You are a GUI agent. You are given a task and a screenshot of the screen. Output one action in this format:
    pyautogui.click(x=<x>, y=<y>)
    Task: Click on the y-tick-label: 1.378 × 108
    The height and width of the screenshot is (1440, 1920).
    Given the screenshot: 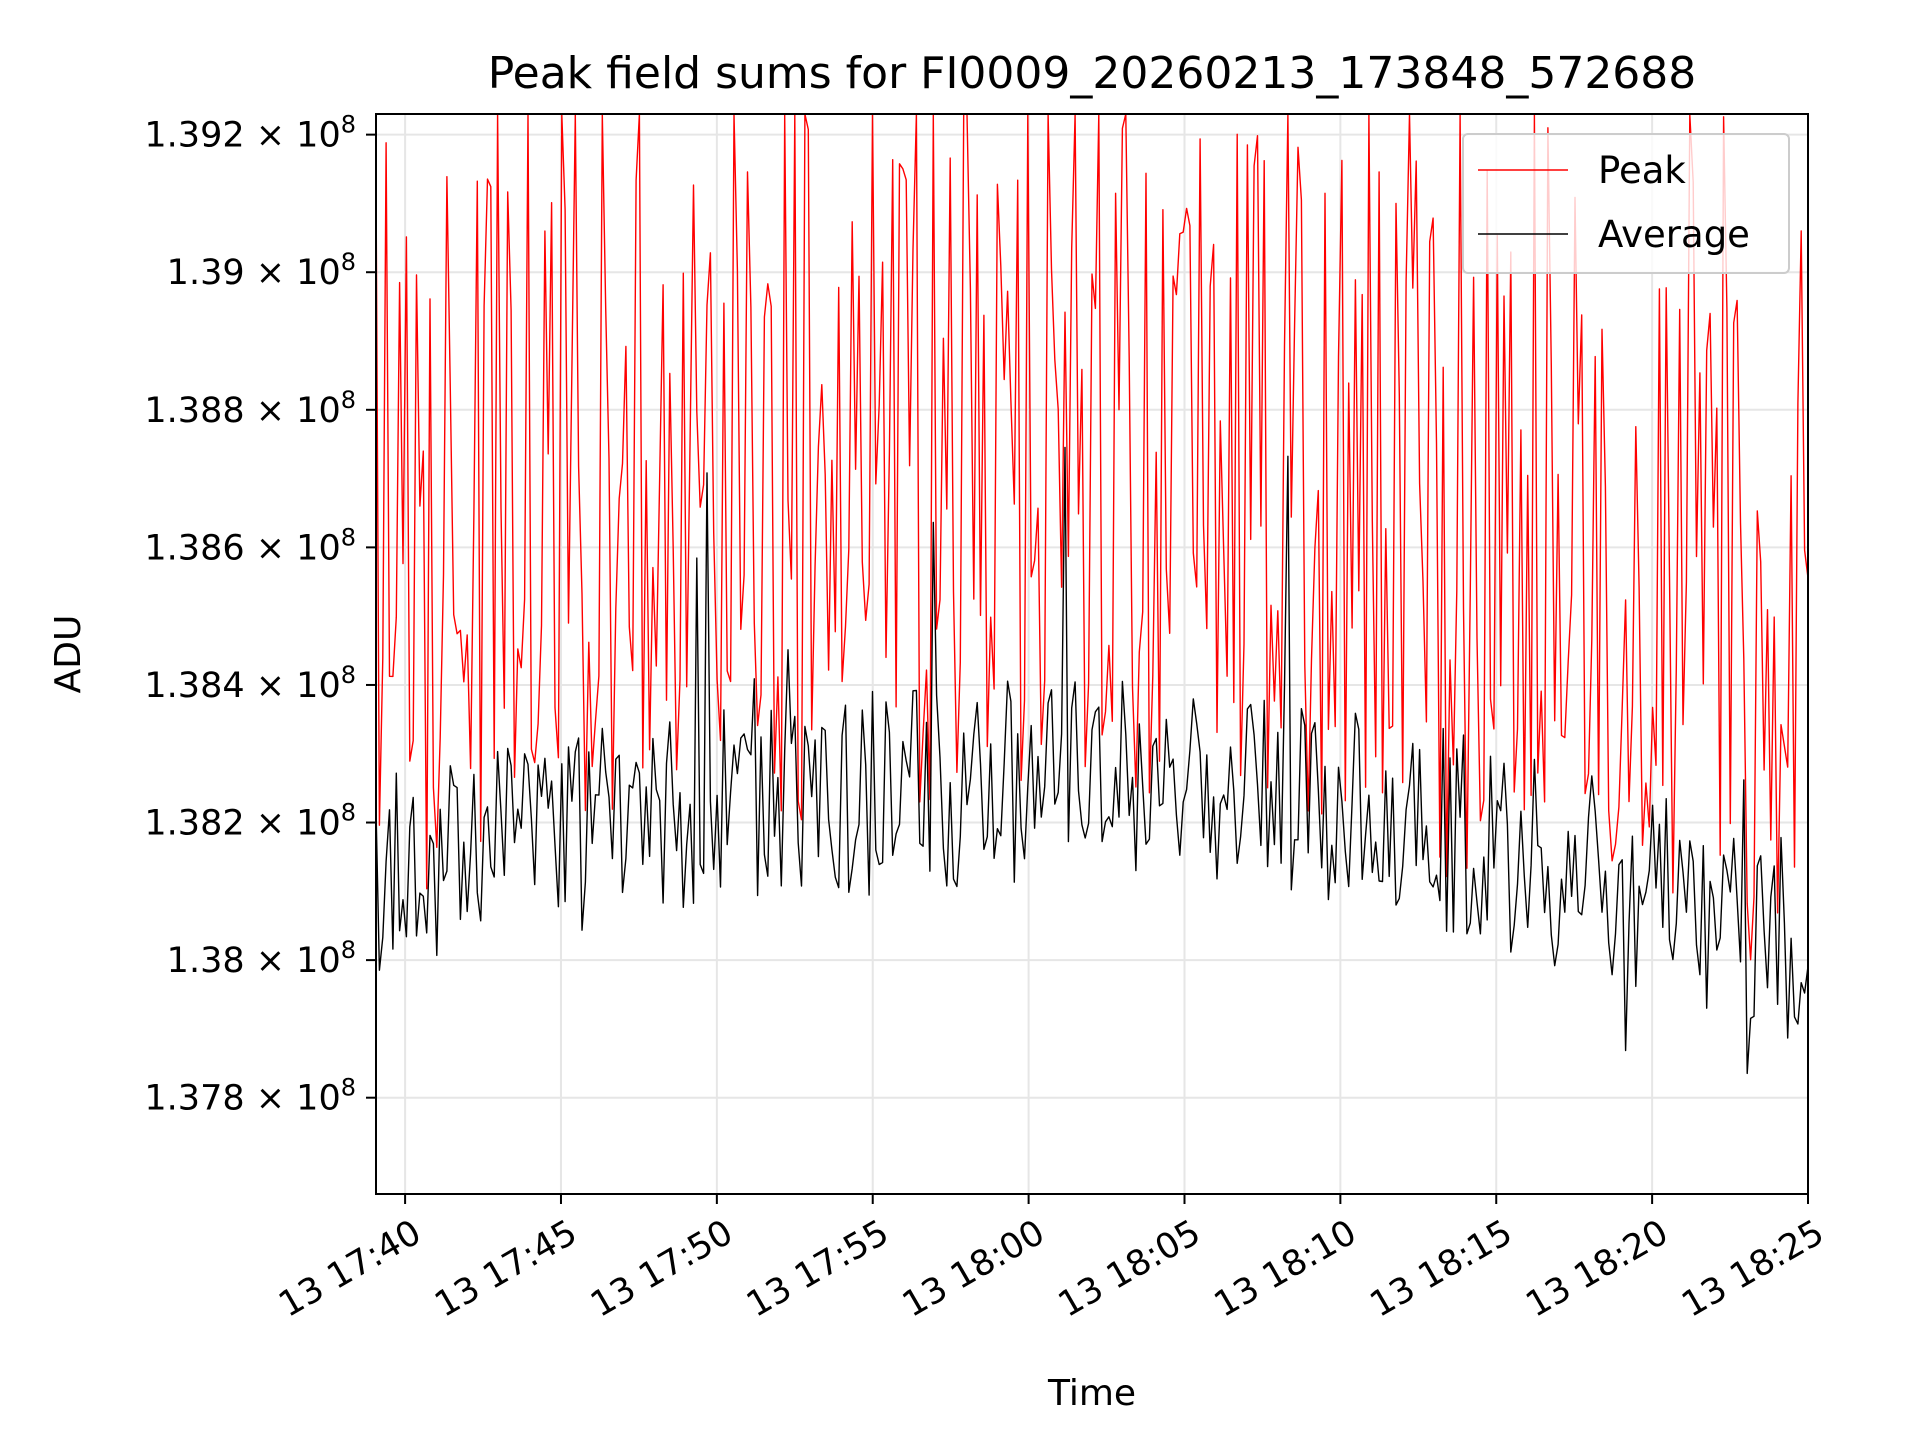 What is the action you would take?
    pyautogui.click(x=250, y=1096)
    